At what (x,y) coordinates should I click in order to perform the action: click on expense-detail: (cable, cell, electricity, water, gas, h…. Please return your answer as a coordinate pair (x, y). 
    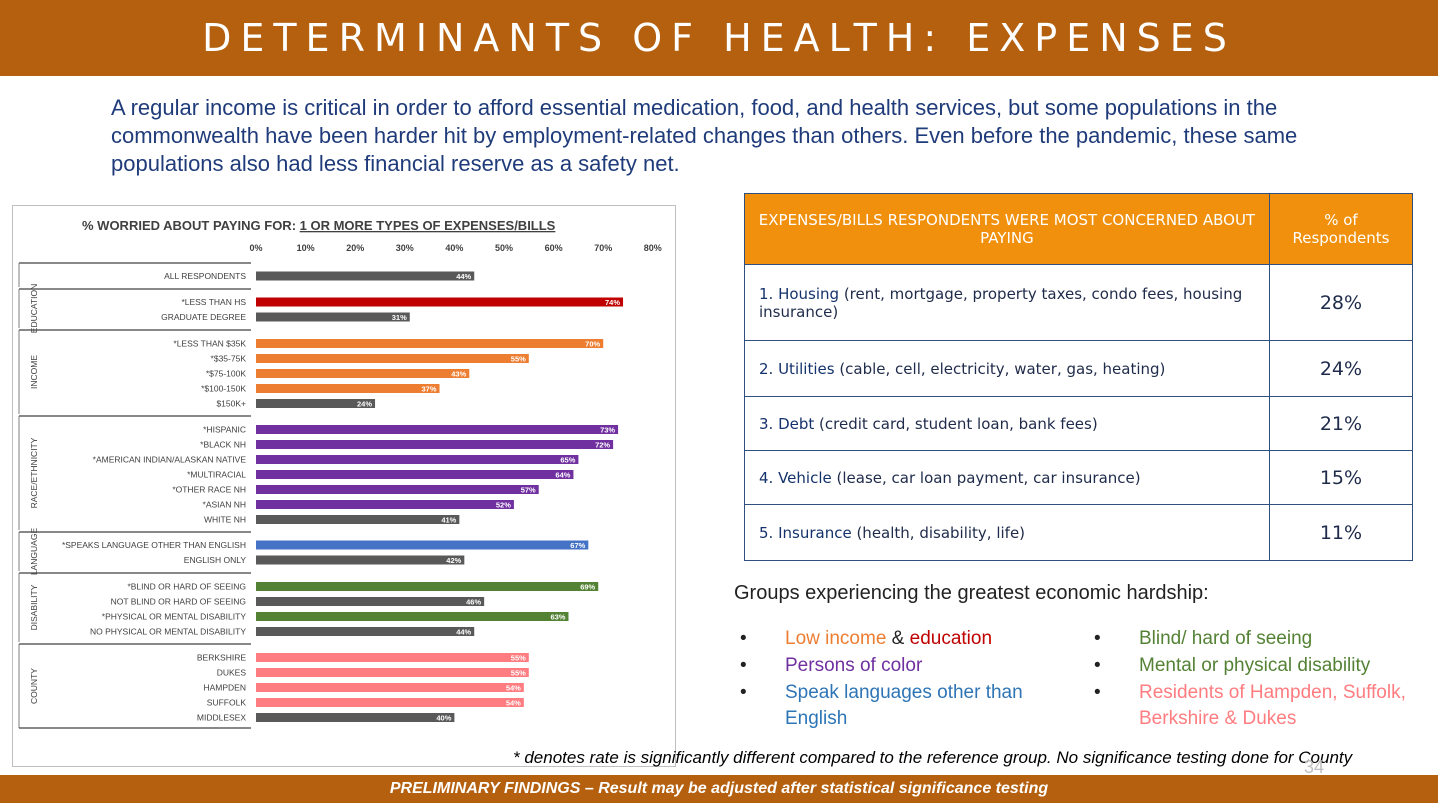
    Looking at the image, I should click on (1000, 368).